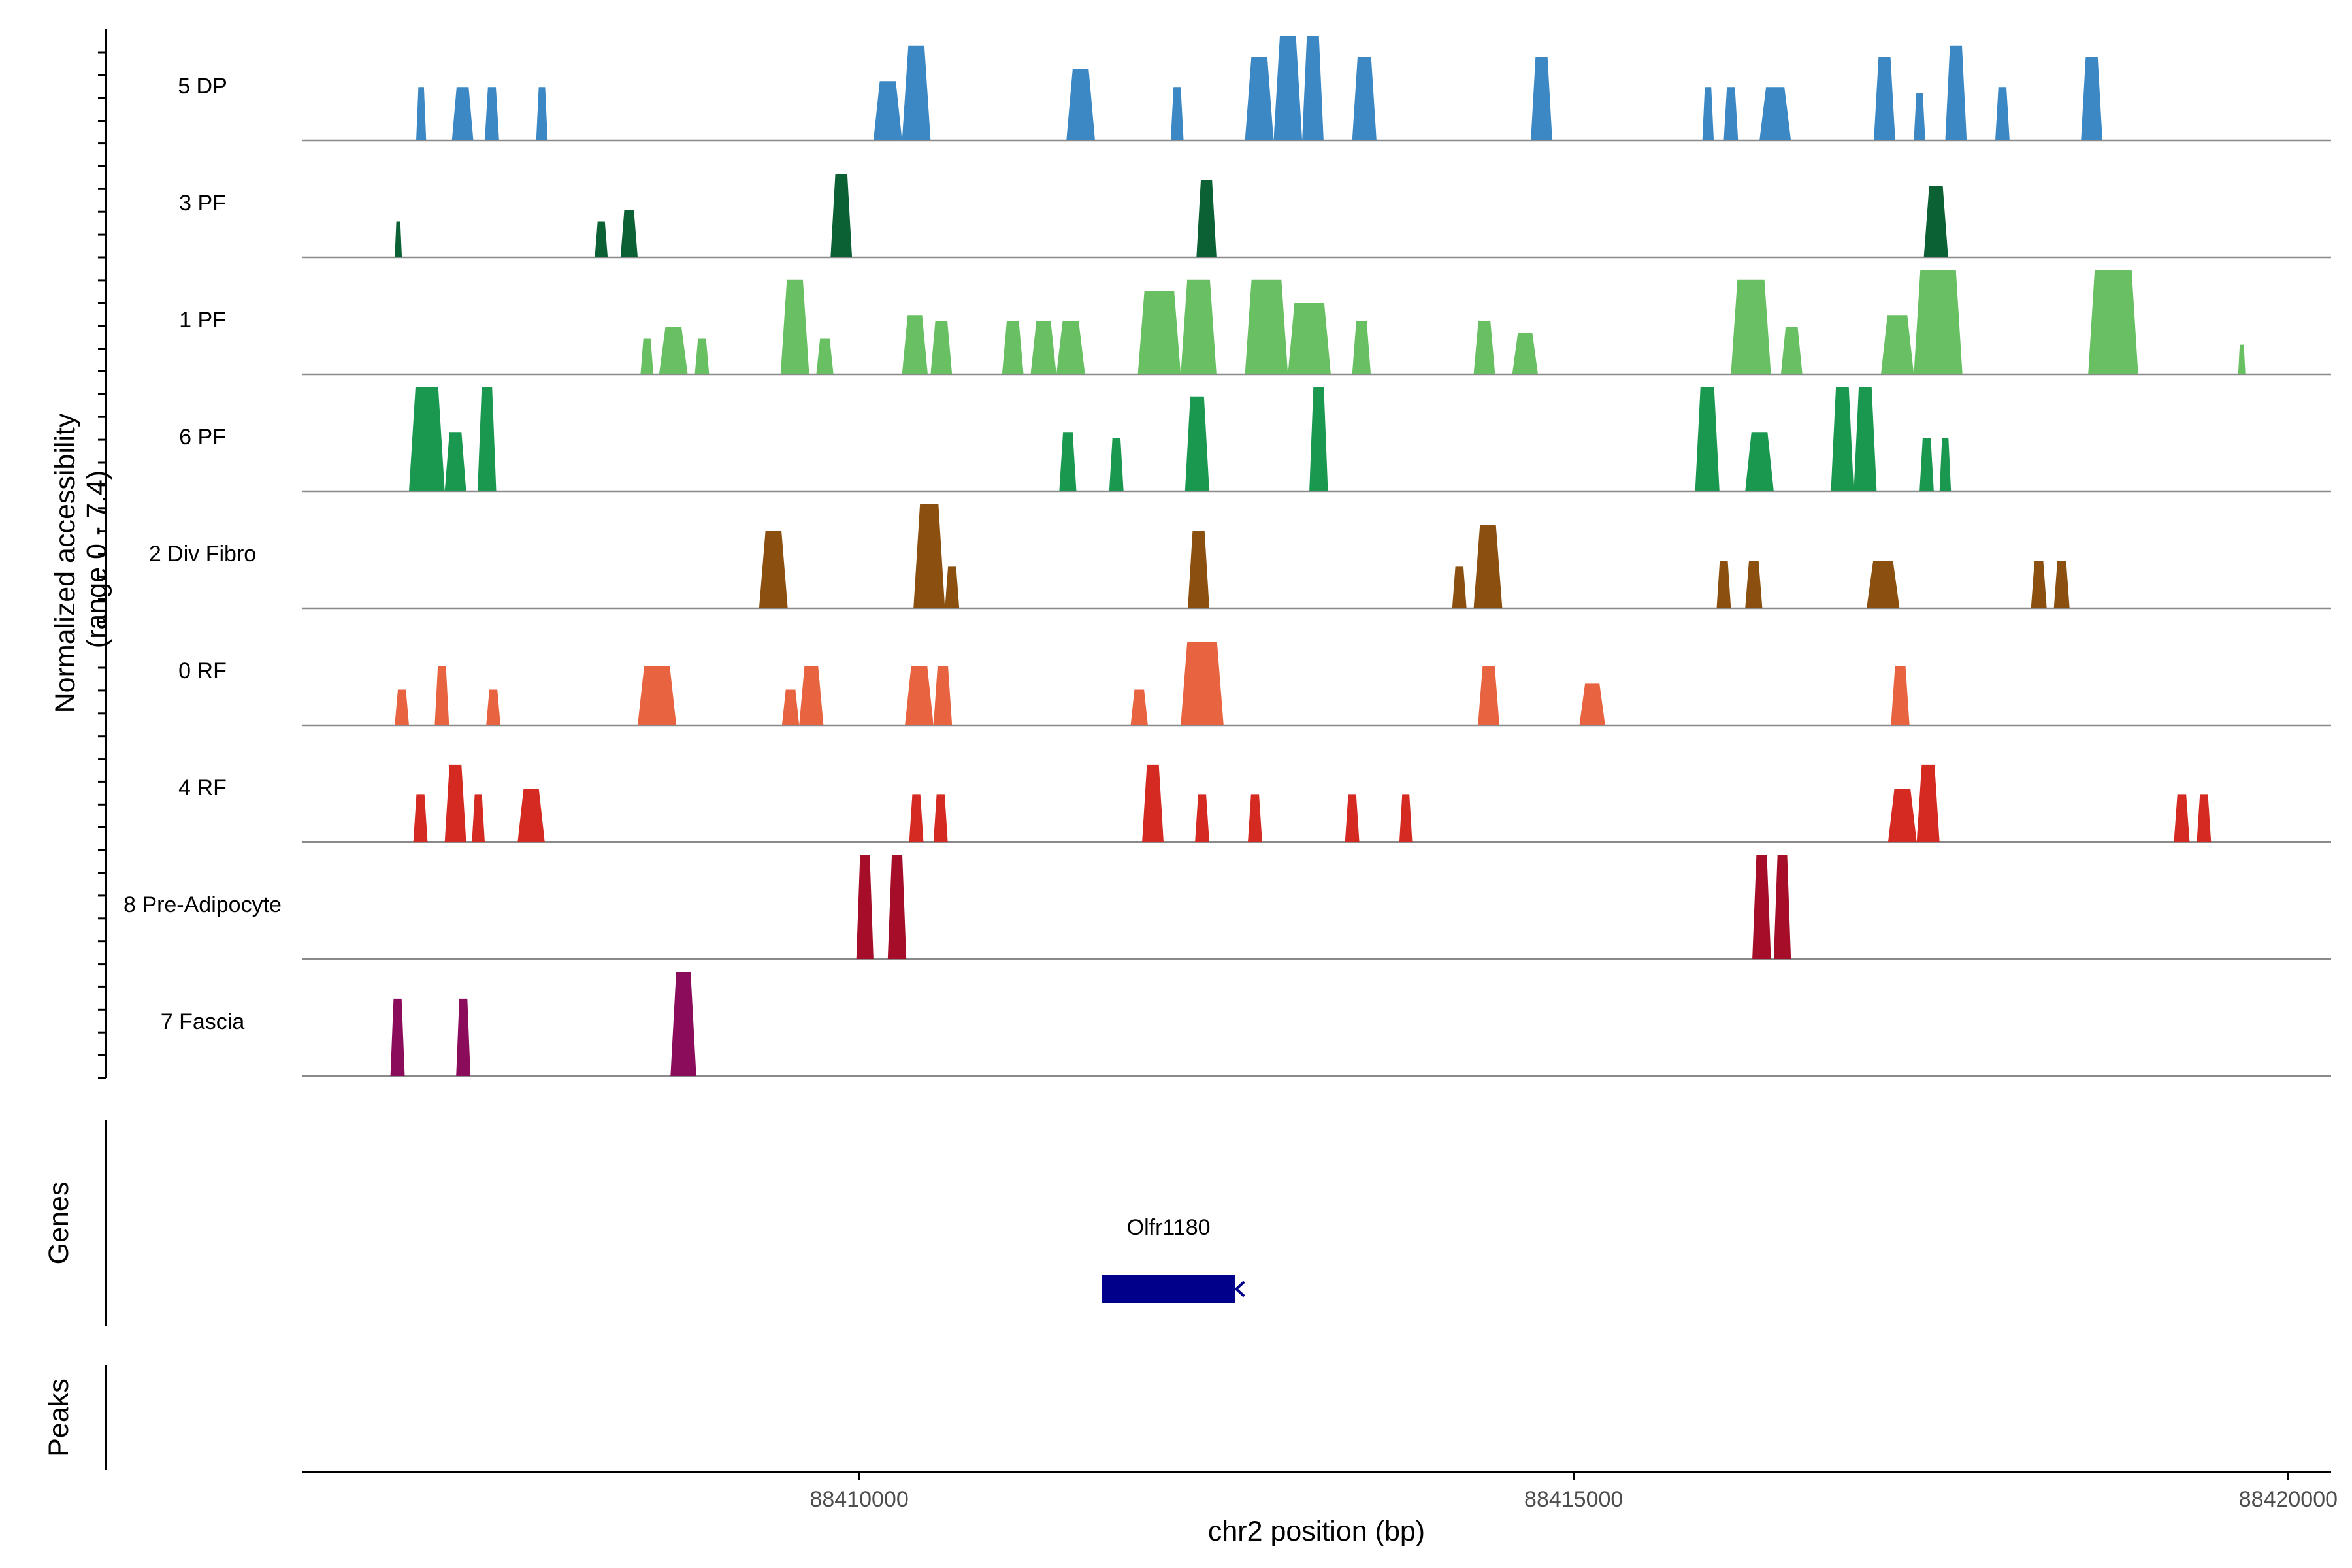 The width and height of the screenshot is (2352, 1568). I want to click on track-2-div-fibro: 2 Div Fibro, so click(1240, 557).